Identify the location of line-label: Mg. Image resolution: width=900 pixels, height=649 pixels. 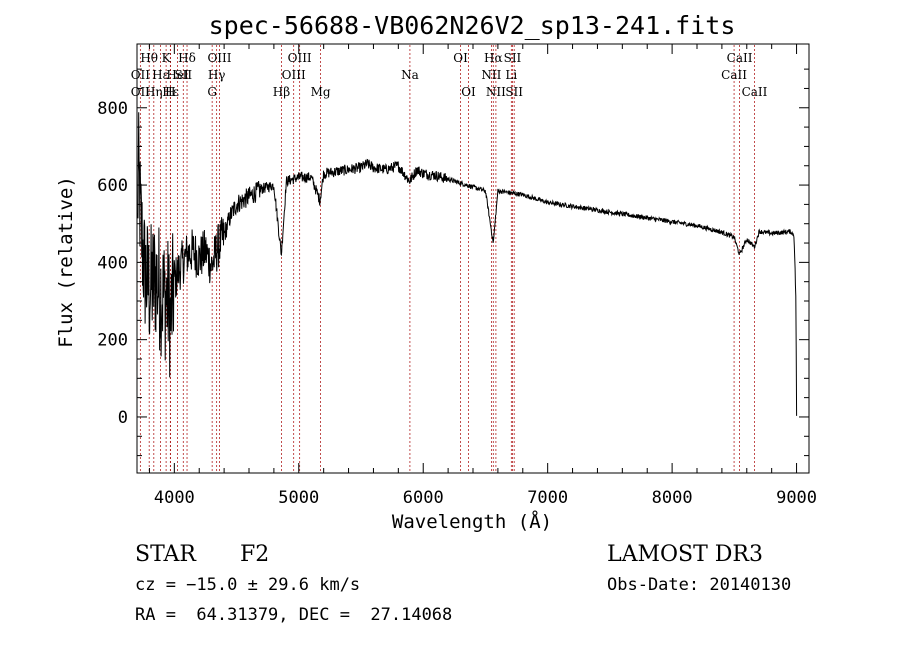
(321, 92).